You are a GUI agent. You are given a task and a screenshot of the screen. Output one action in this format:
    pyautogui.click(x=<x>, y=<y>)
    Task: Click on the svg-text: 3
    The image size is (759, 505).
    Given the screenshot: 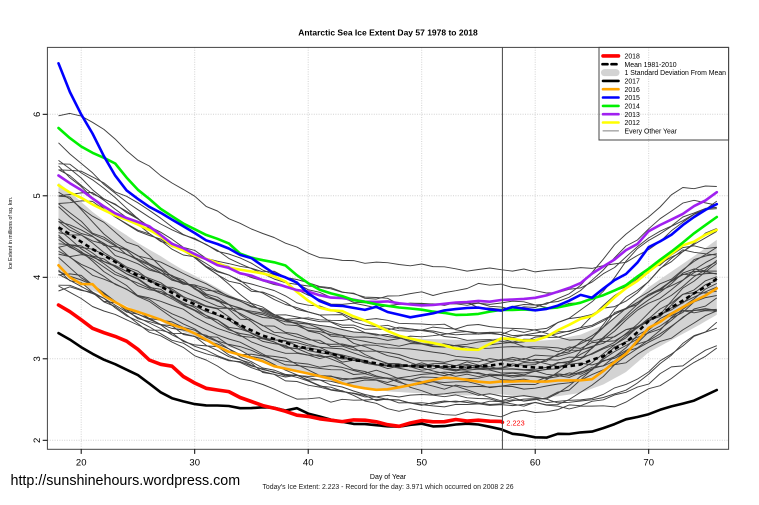 What is the action you would take?
    pyautogui.click(x=37, y=358)
    